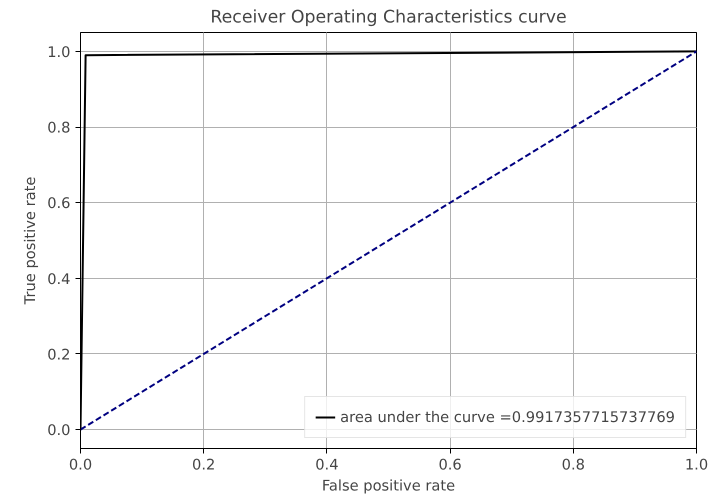 This screenshot has height=497, width=710. Describe the element at coordinates (59, 52) in the screenshot. I see `y-tick-label: 1.0` at that location.